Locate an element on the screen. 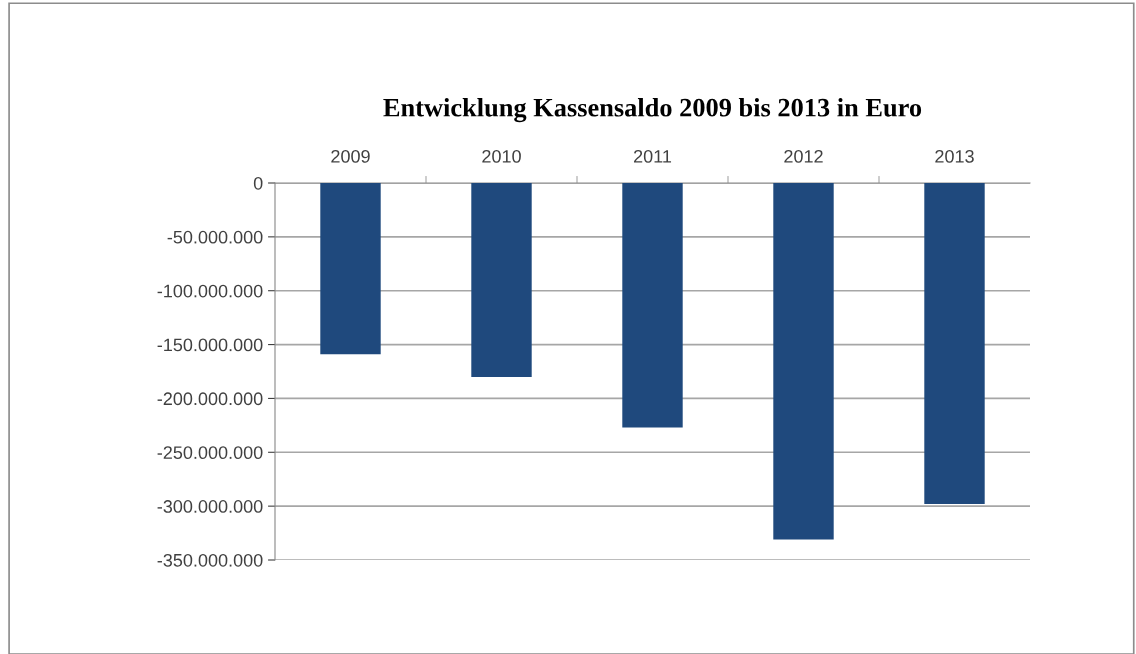  x-tick-label: 2009 is located at coordinates (350, 156).